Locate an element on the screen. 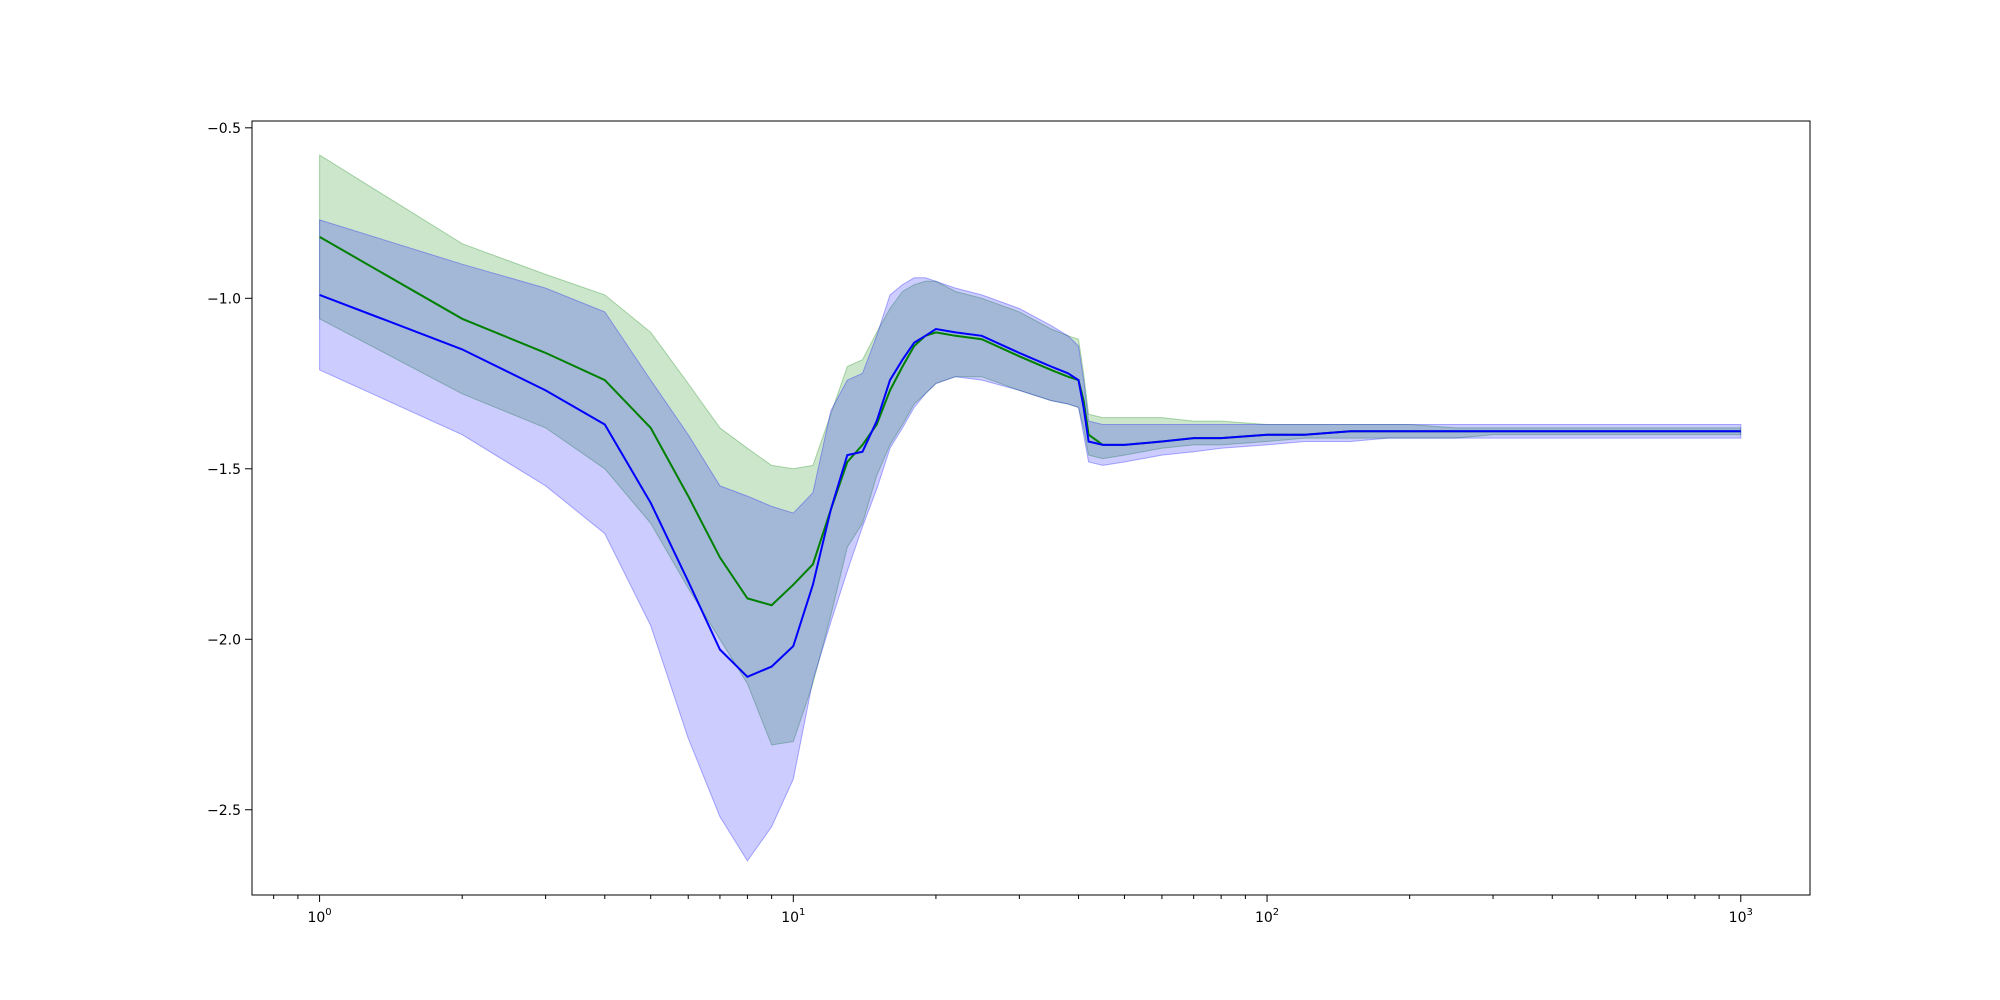  y-tick-label: −2.5 is located at coordinates (224, 811).